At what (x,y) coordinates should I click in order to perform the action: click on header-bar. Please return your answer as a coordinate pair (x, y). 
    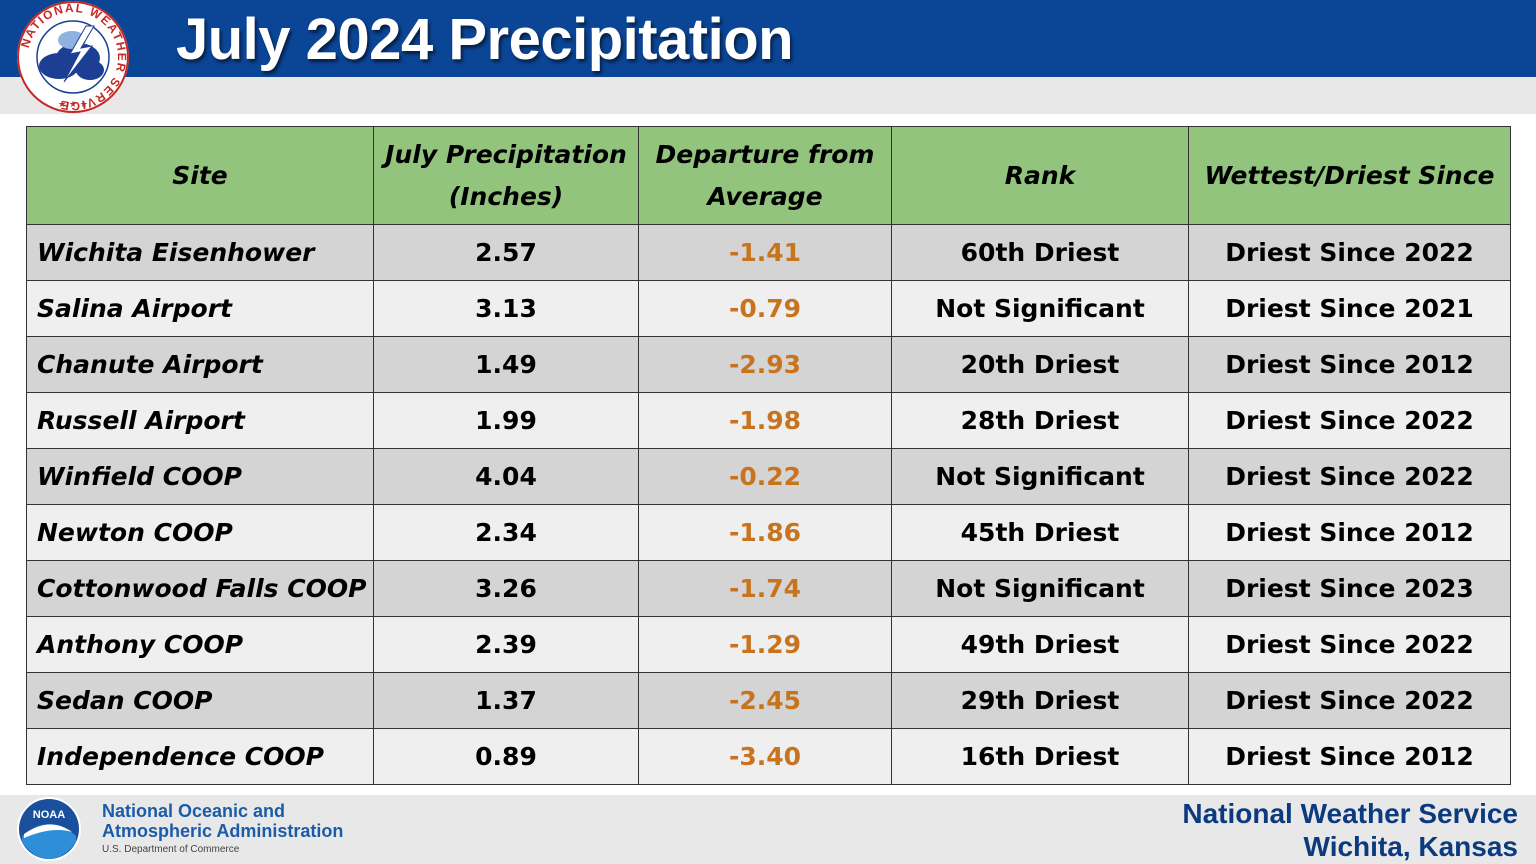
    Looking at the image, I should click on (768, 38).